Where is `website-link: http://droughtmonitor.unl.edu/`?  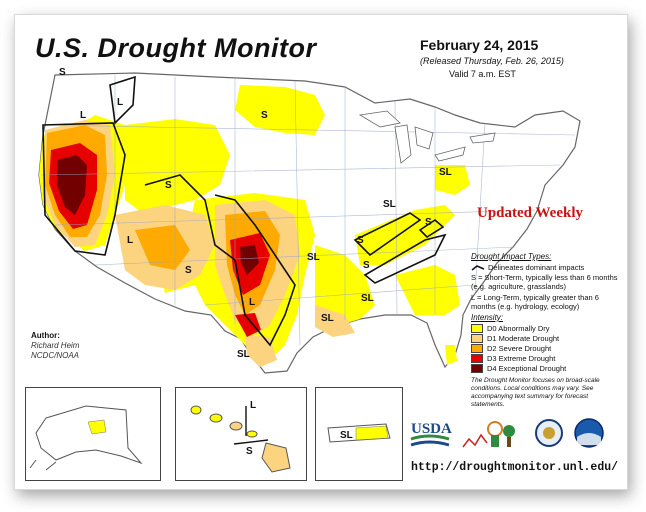 website-link: http://droughtmonitor.unl.edu/ is located at coordinates (515, 467).